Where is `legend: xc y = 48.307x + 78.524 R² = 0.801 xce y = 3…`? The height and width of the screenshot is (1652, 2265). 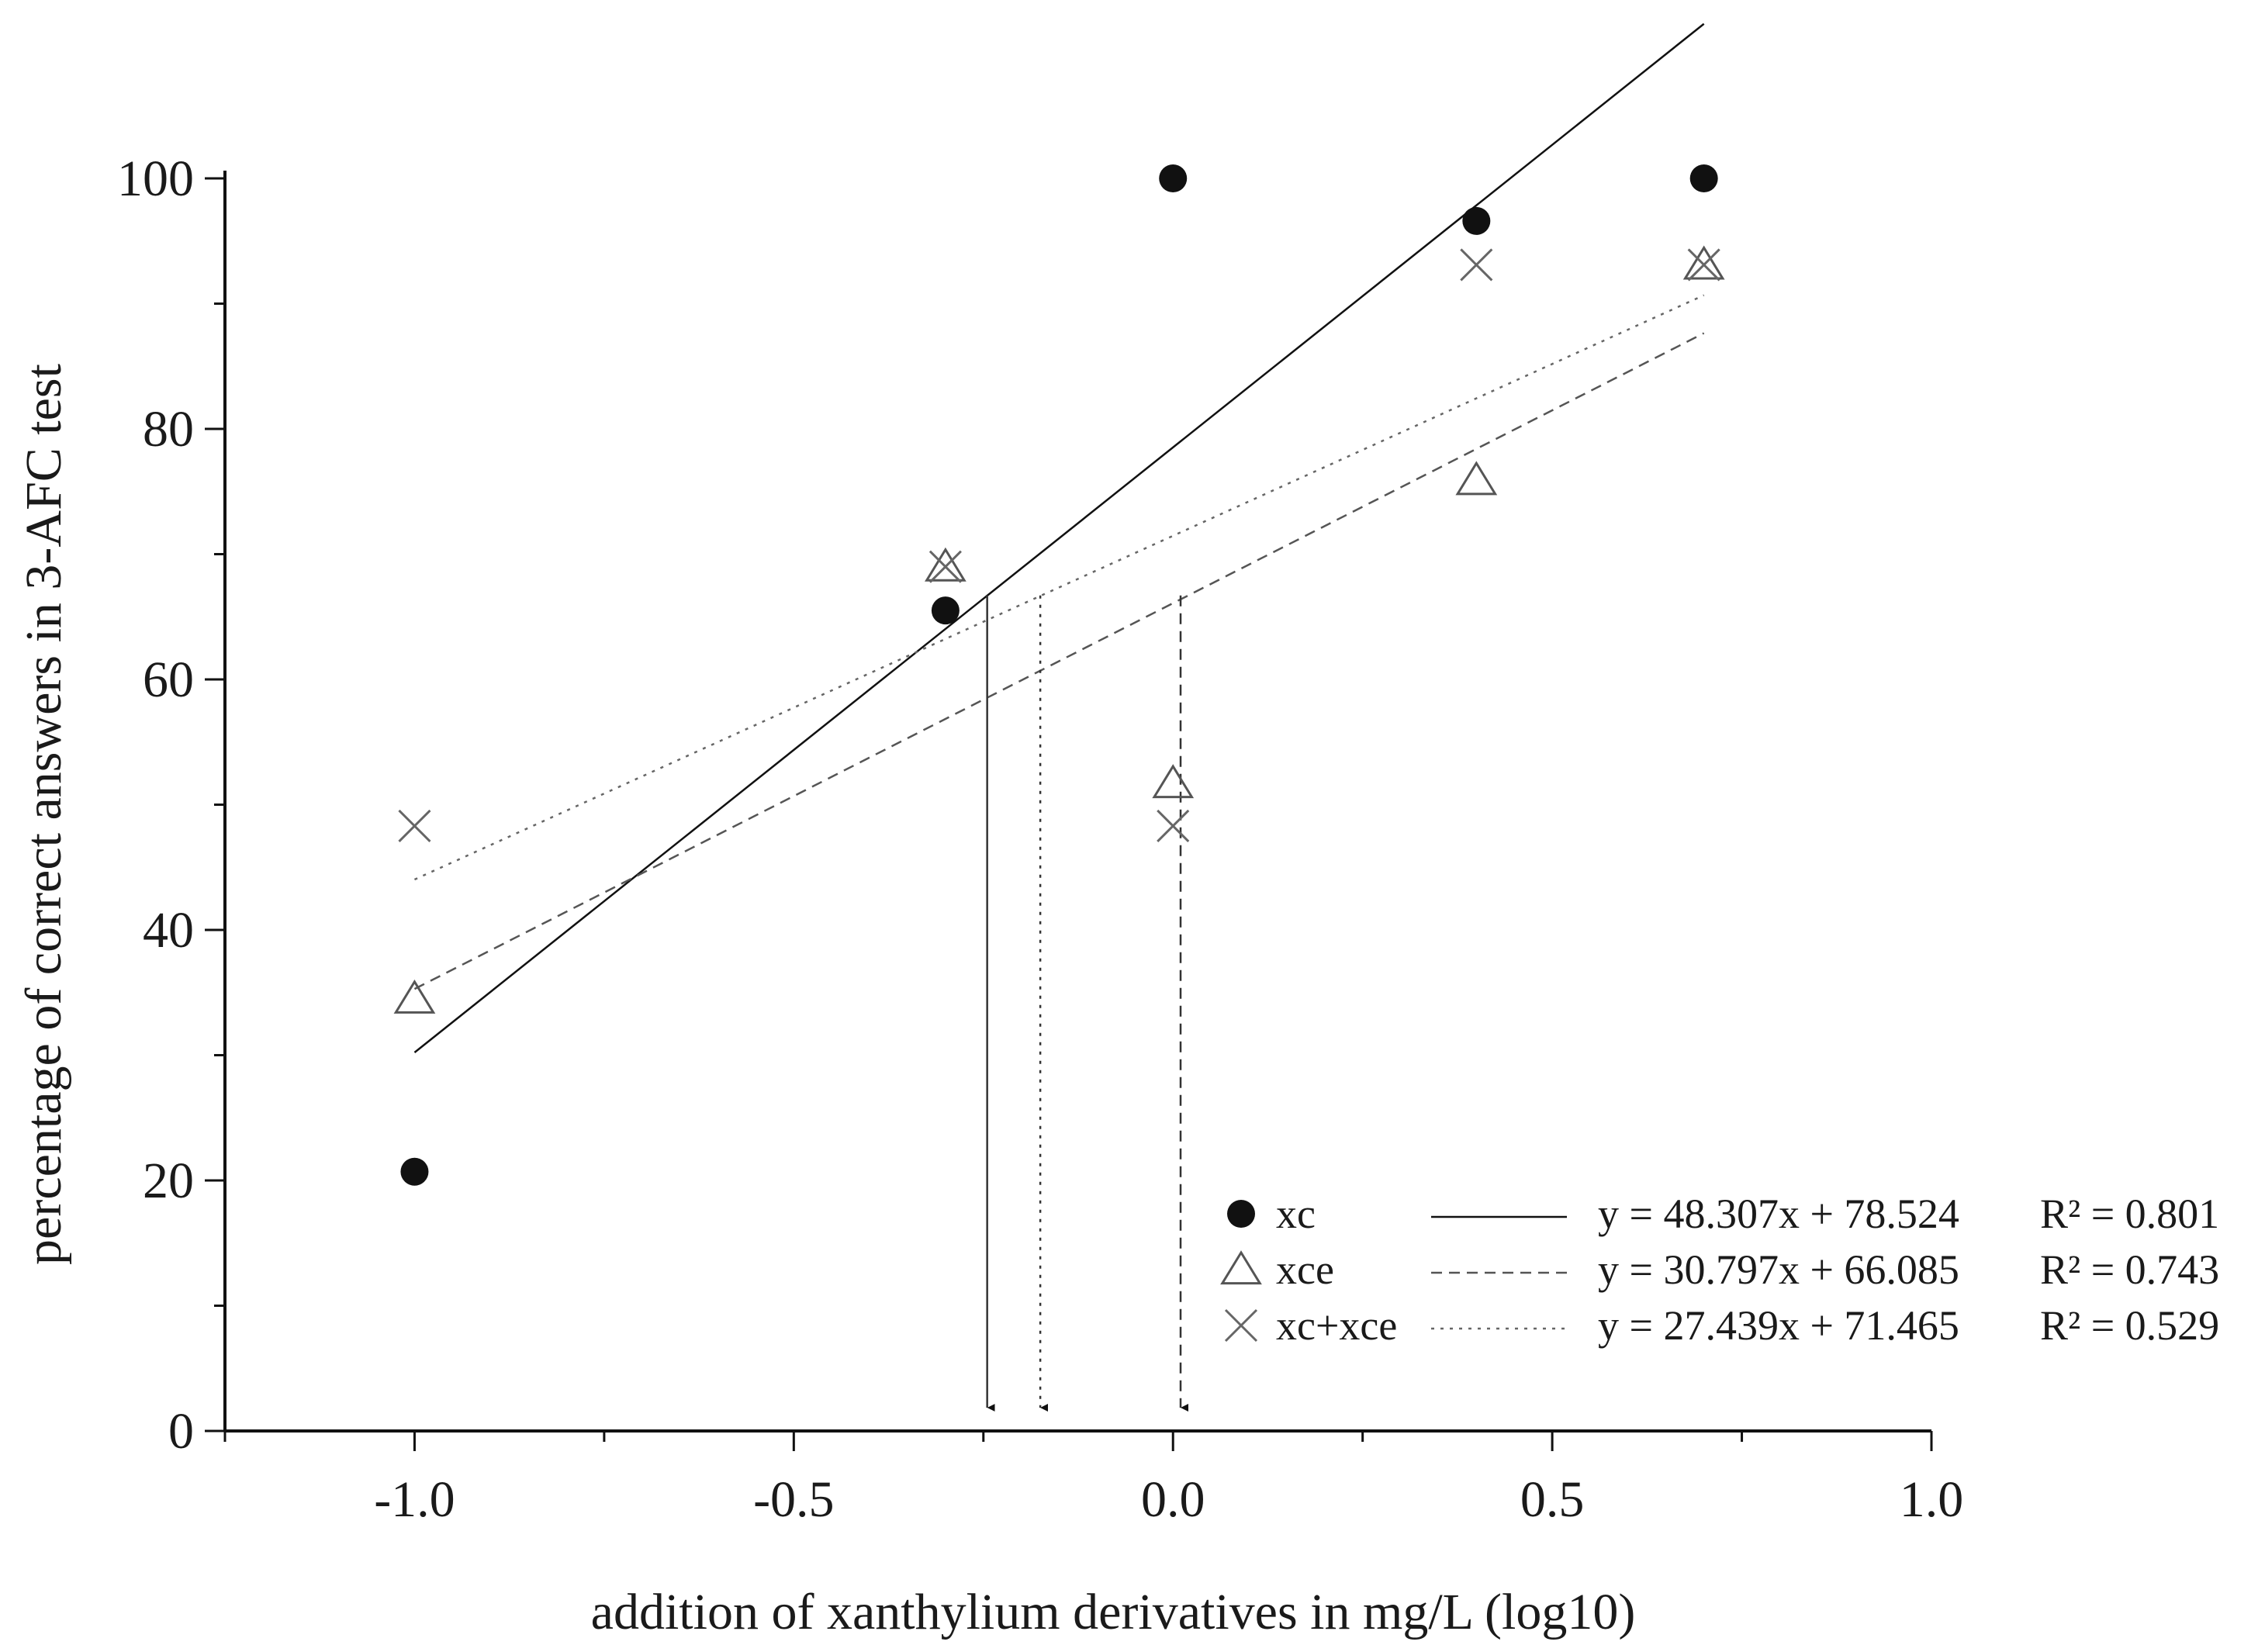 legend: xc y = 48.307x + 78.524 R² = 0.801 xce y = 3… is located at coordinates (1719, 1270).